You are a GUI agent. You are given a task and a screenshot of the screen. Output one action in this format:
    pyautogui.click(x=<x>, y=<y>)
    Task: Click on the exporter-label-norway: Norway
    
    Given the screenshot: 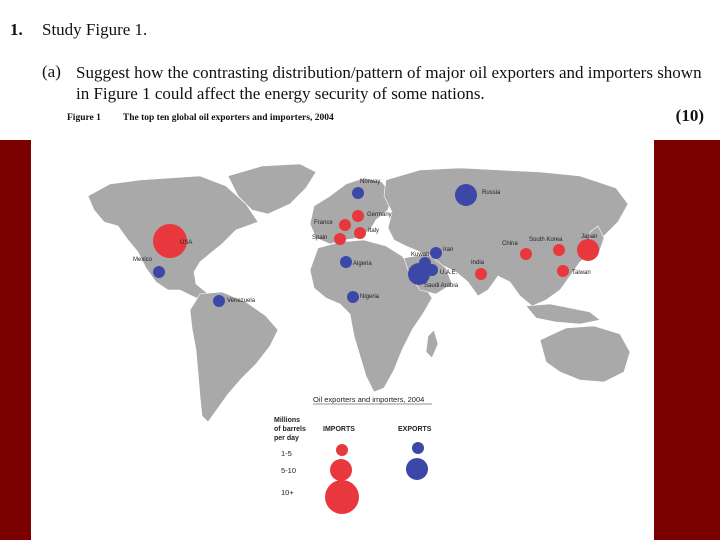 What is the action you would take?
    pyautogui.click(x=370, y=182)
    